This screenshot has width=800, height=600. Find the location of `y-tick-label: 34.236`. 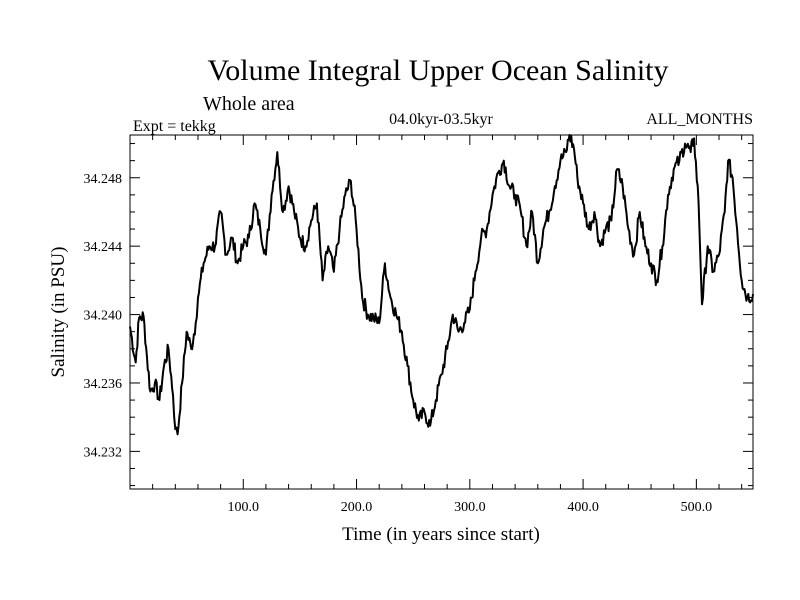

y-tick-label: 34.236 is located at coordinates (103, 384).